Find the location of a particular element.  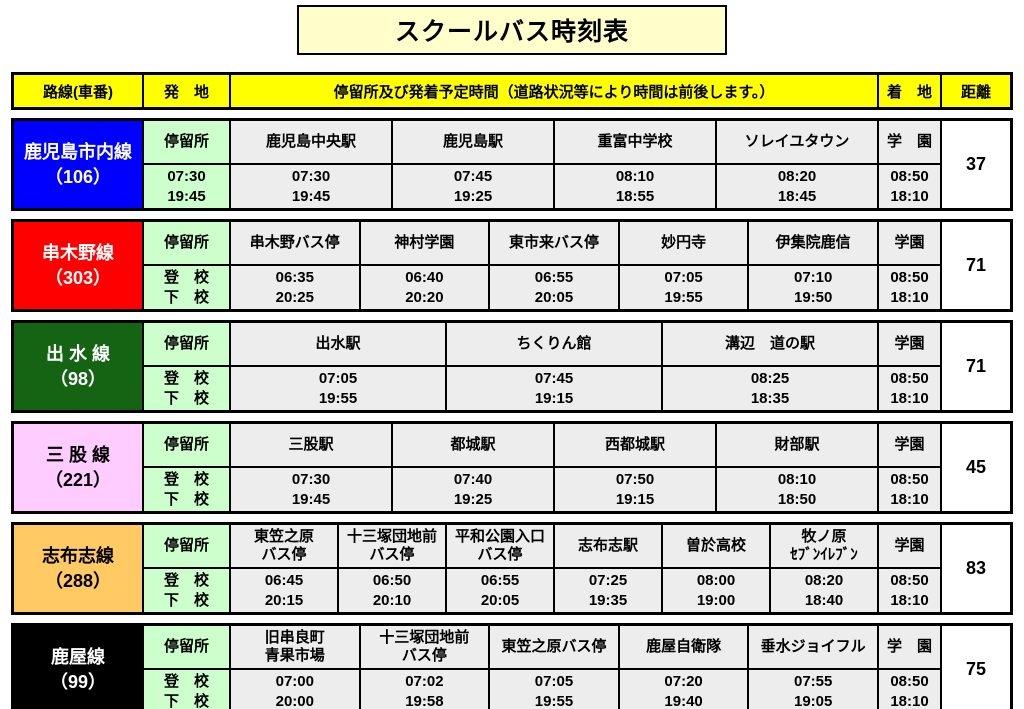

route-name: 出 水 線 （98） is located at coordinates (78, 366).